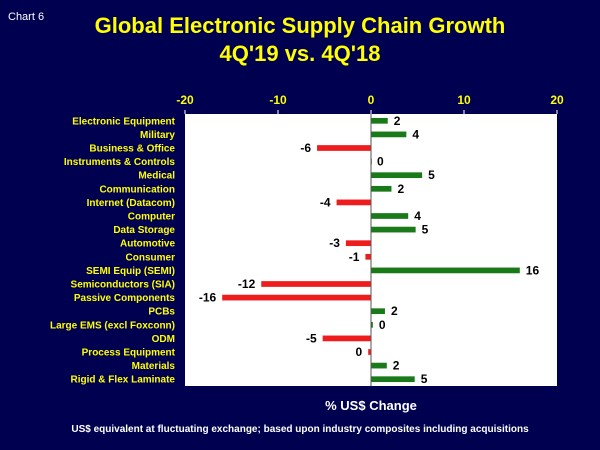  I want to click on category-label: Business & Office, so click(132, 149).